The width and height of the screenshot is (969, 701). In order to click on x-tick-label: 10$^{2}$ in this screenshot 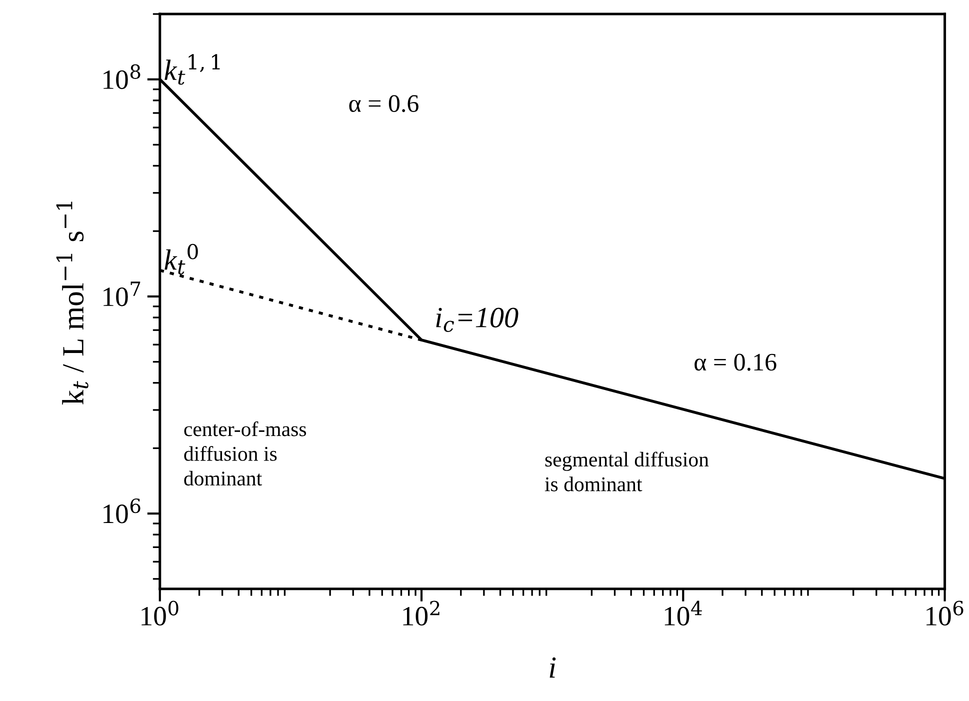, I will do `click(421, 613)`.